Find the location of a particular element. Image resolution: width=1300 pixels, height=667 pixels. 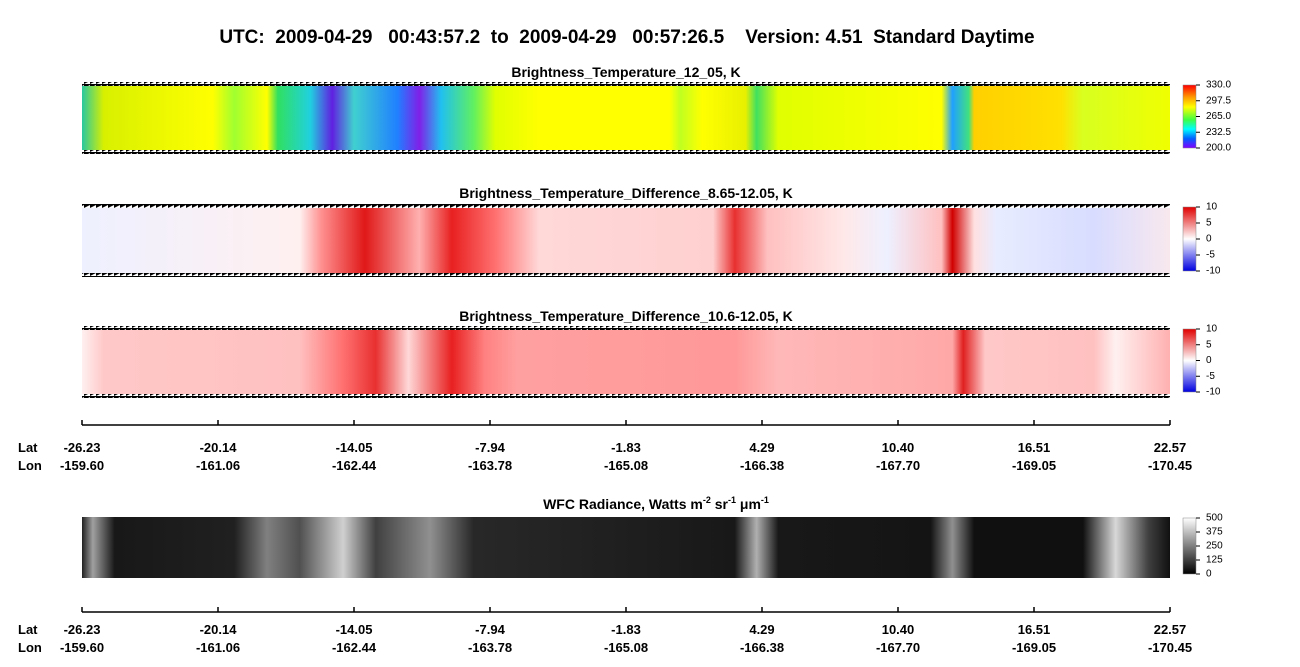

title-part: WFC Radiance, Watts m is located at coordinates (623, 504).